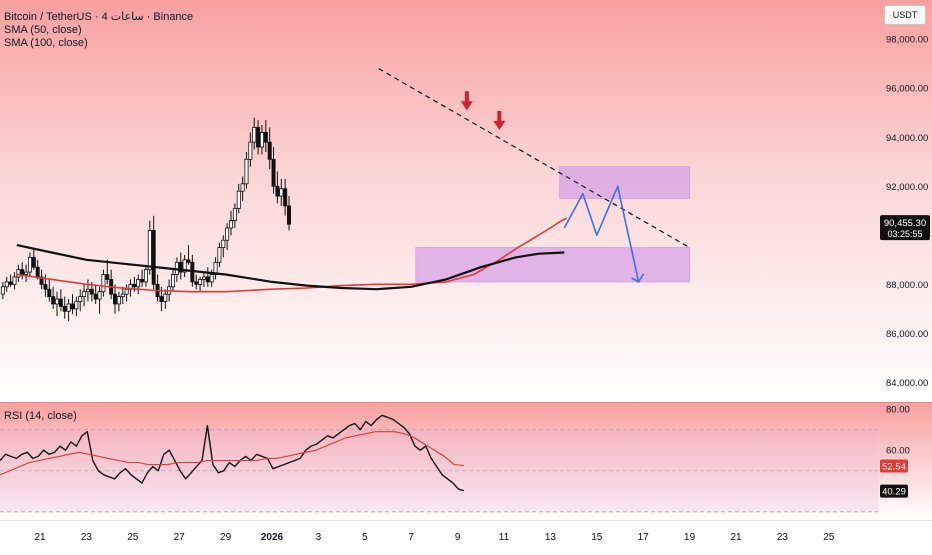  I want to click on last-price-tag, so click(905, 228).